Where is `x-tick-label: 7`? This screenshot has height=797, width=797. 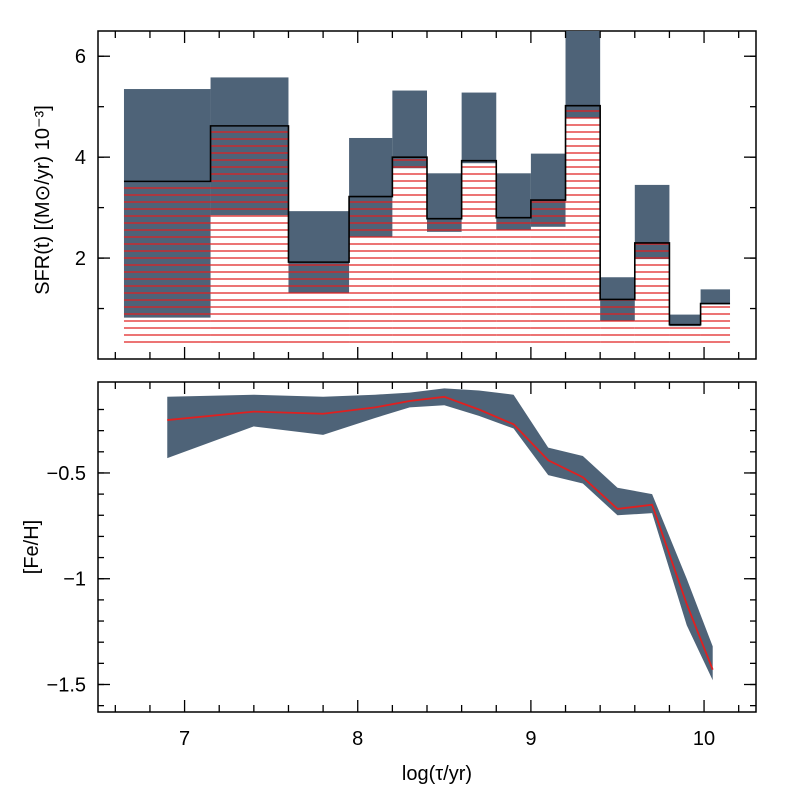 x-tick-label: 7 is located at coordinates (184, 739).